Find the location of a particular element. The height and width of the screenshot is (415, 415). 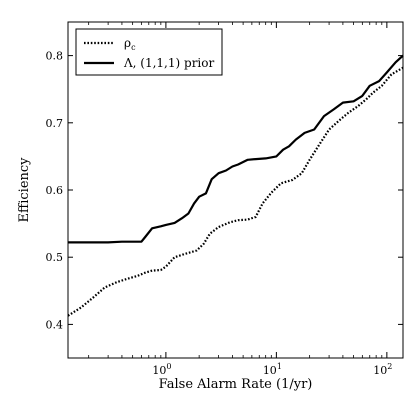

y-tick-label: 0.7 is located at coordinates (55, 123).